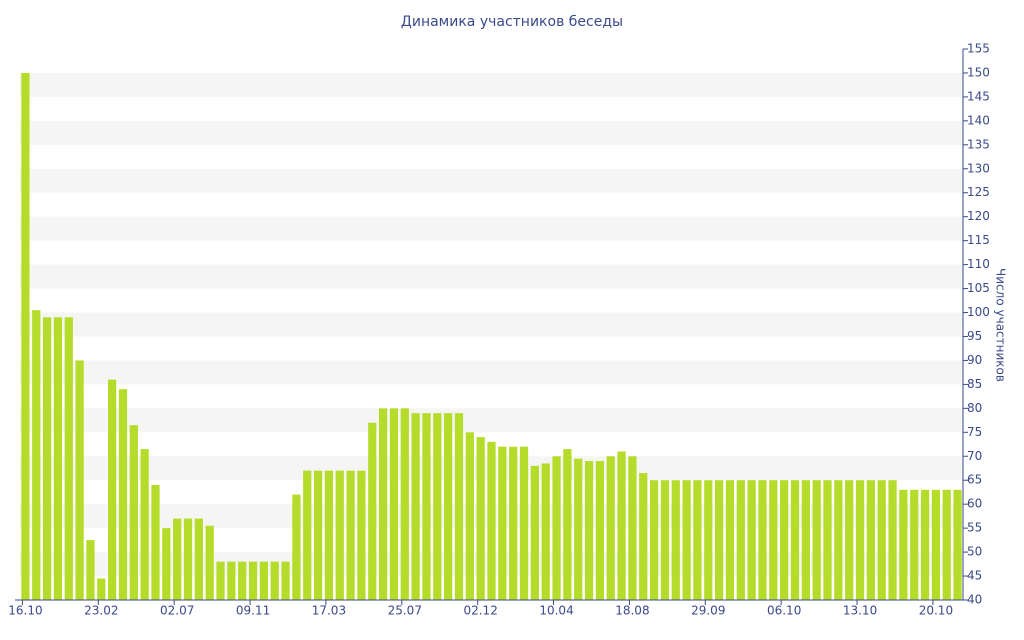 This screenshot has width=1024, height=640. Describe the element at coordinates (974, 336) in the screenshot. I see `y-tick-label: 95` at that location.